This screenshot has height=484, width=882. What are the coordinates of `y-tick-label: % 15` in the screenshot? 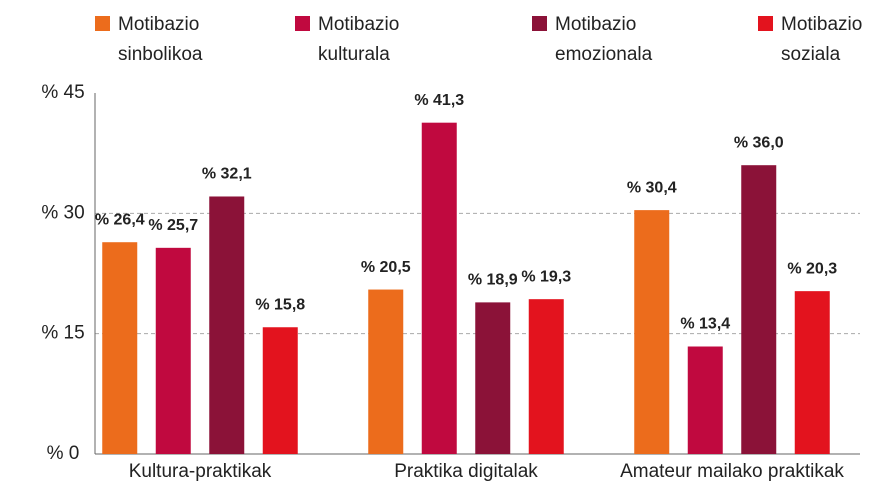 It's located at (62, 333).